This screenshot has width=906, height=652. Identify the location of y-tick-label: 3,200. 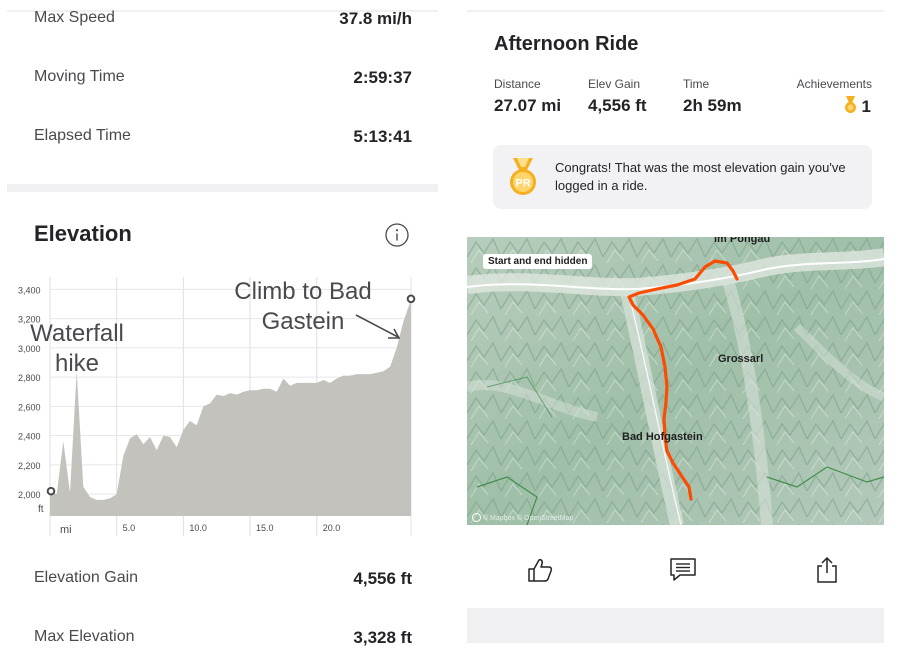
(29, 320).